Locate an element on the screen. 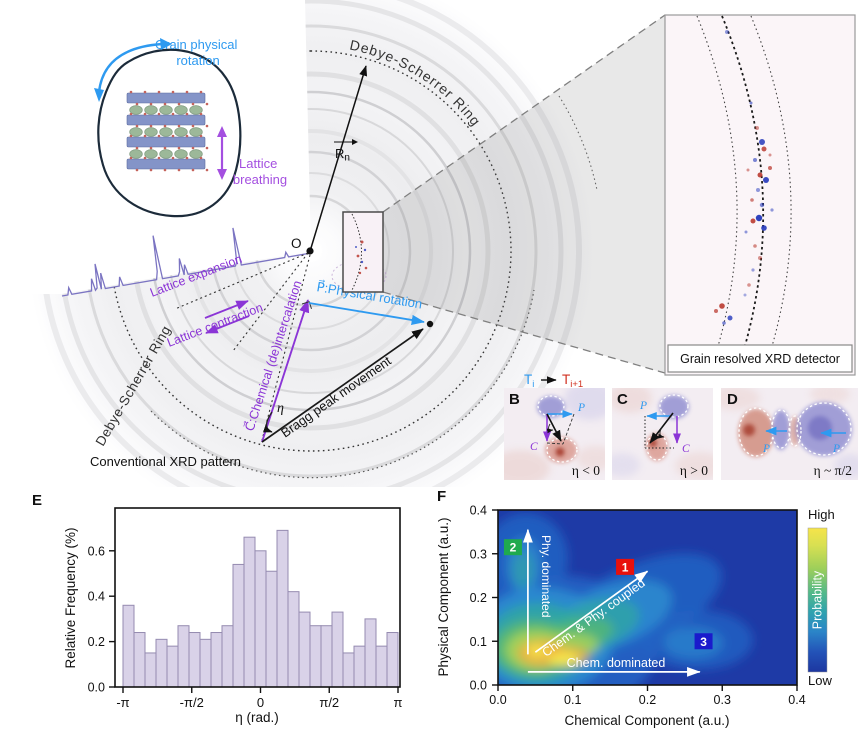 The height and width of the screenshot is (730, 861). svg-text: Ti is located at coordinates (529, 381).